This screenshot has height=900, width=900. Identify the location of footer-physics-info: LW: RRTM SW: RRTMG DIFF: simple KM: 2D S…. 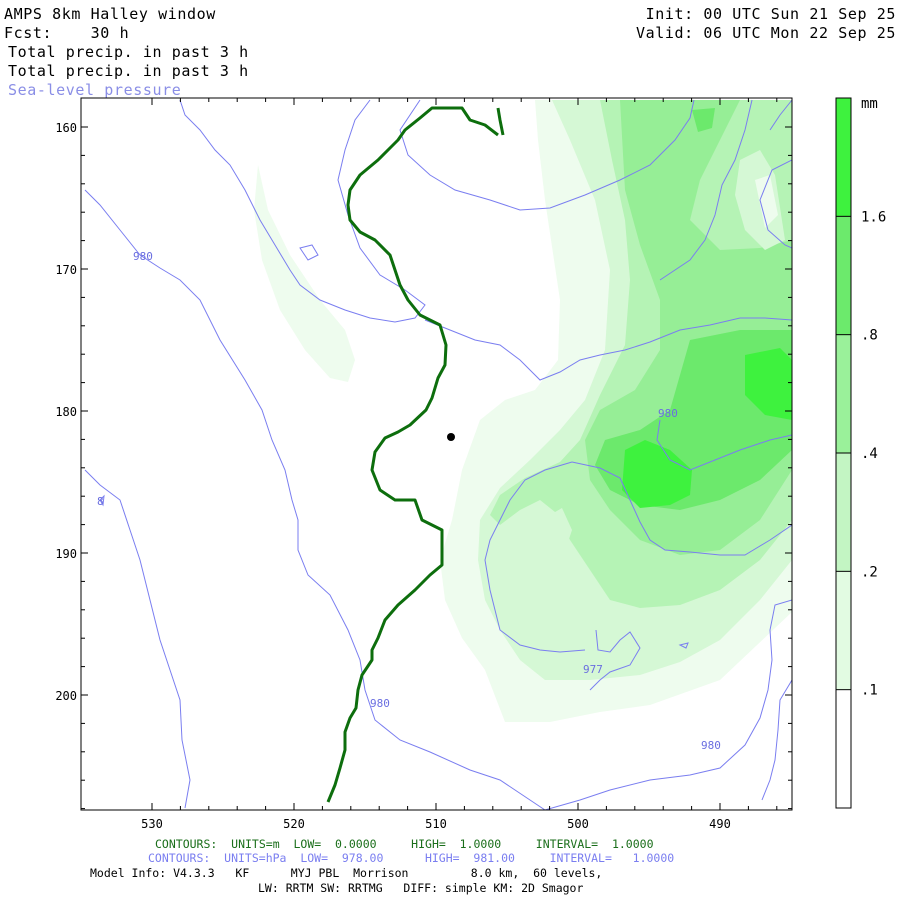
(420, 888).